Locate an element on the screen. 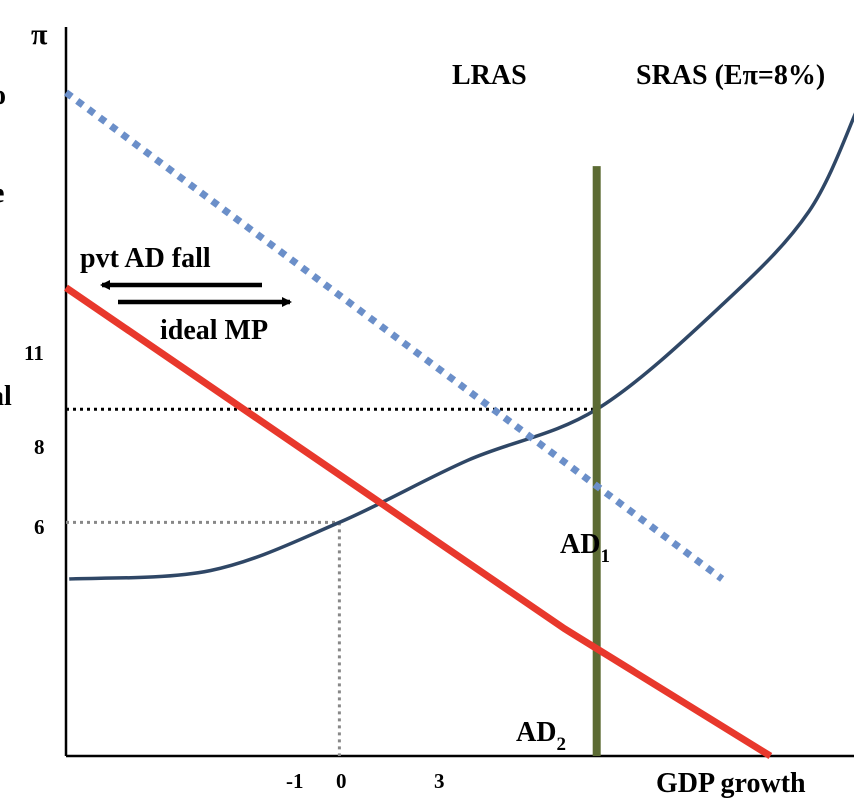  x-tick-label: 0 is located at coordinates (341, 781).